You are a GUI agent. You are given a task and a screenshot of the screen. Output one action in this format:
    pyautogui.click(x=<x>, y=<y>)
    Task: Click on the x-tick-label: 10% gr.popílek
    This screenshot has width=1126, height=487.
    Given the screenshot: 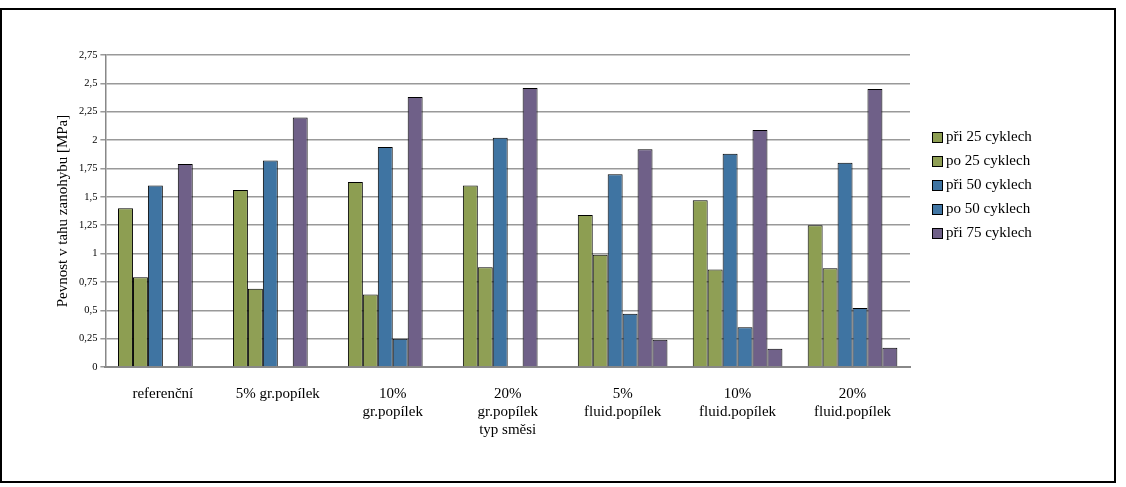 What is the action you would take?
    pyautogui.click(x=393, y=401)
    